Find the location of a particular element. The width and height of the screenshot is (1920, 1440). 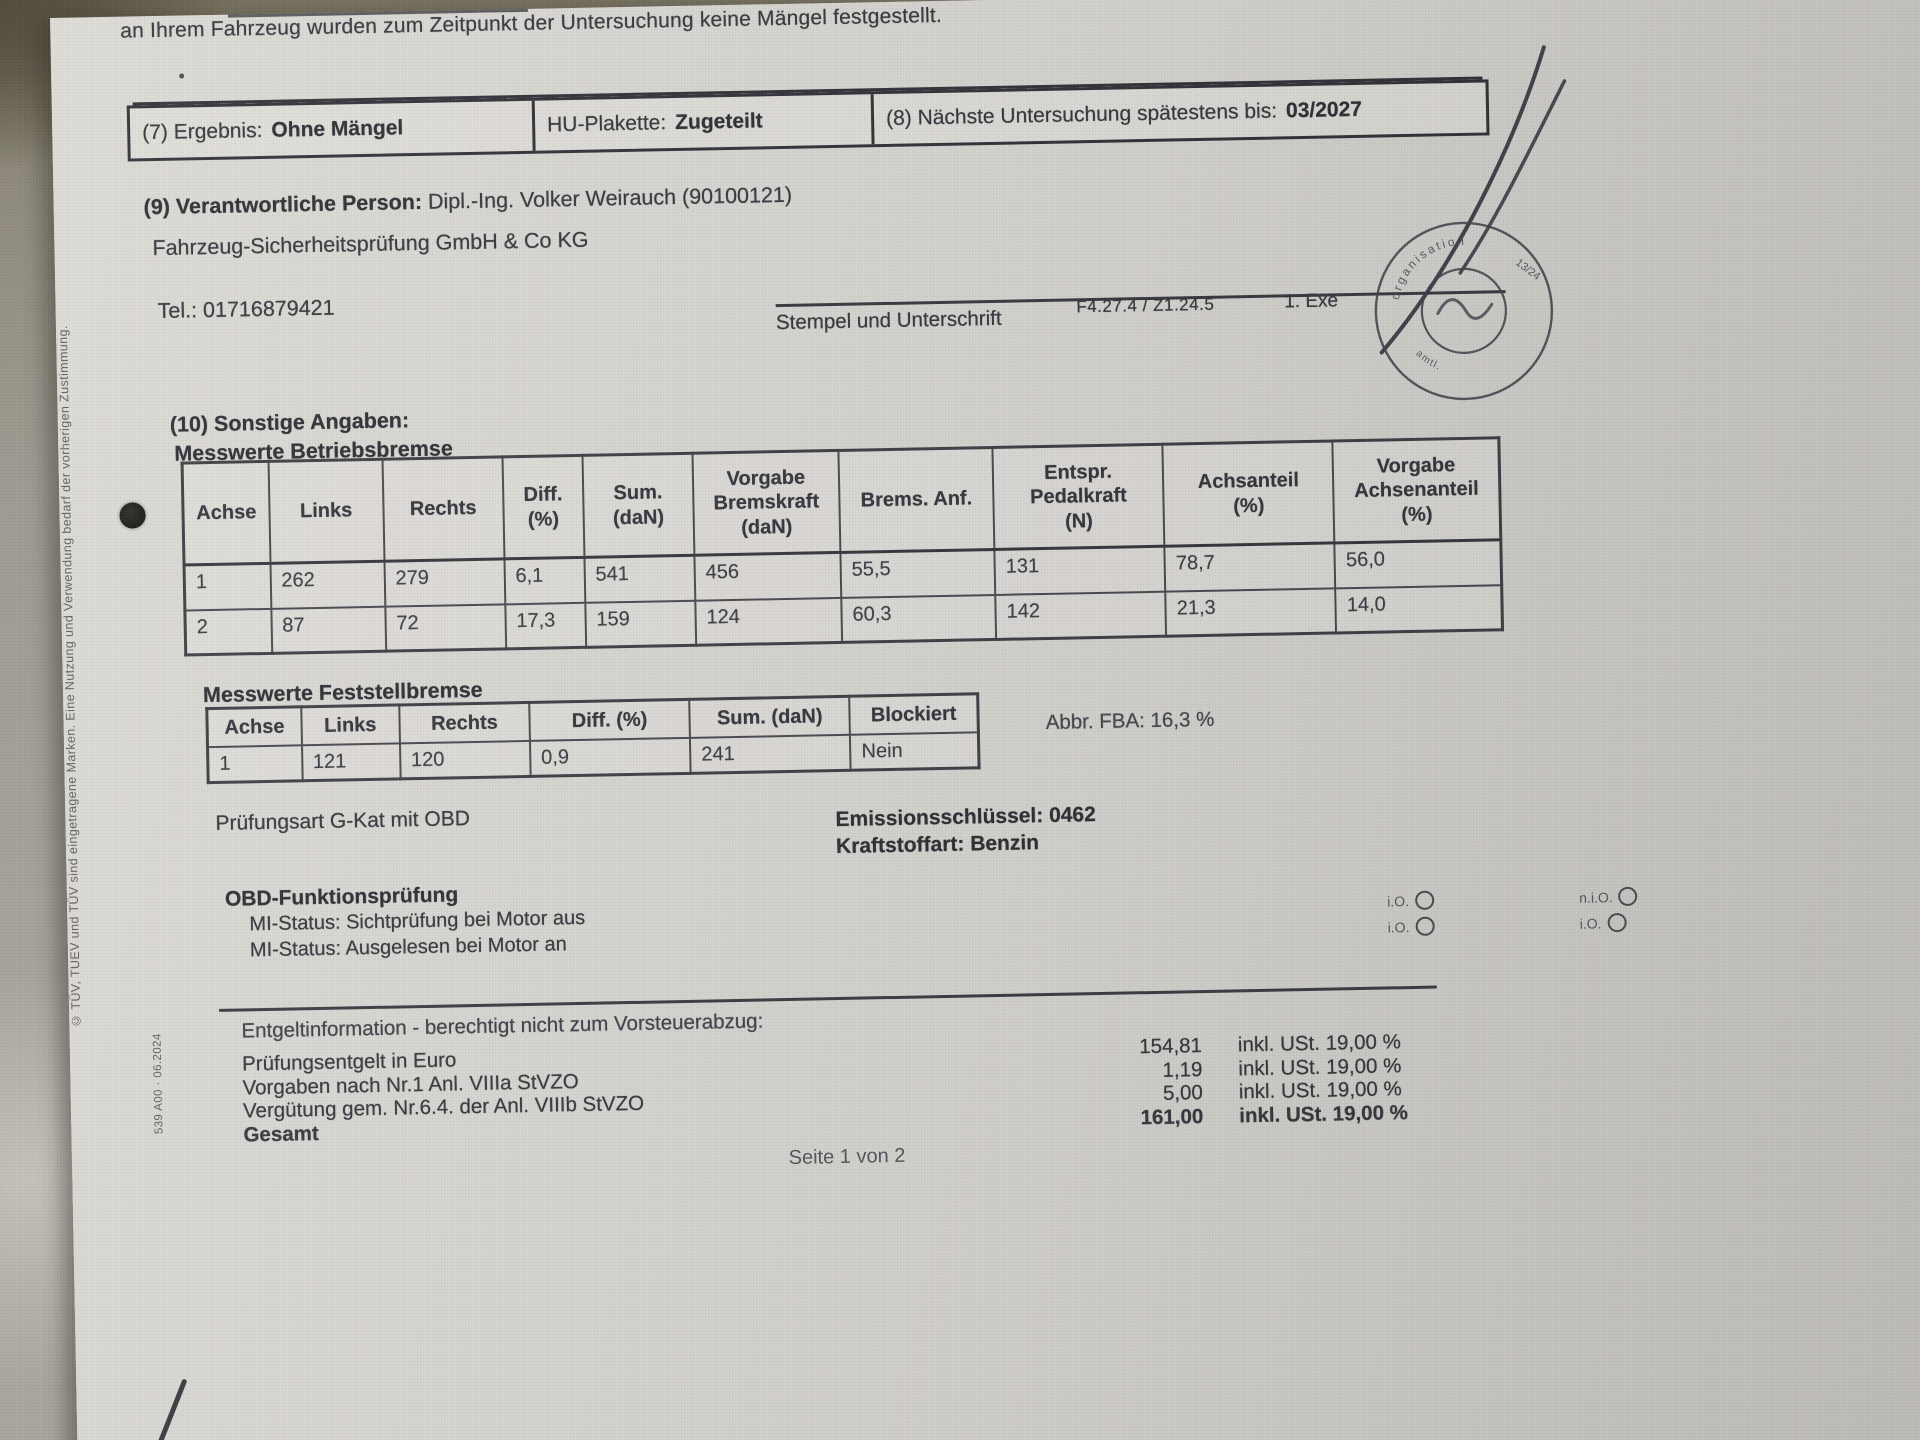

form-code-inline: F4.27.4 / Z1.24.5 is located at coordinates (1145, 305).